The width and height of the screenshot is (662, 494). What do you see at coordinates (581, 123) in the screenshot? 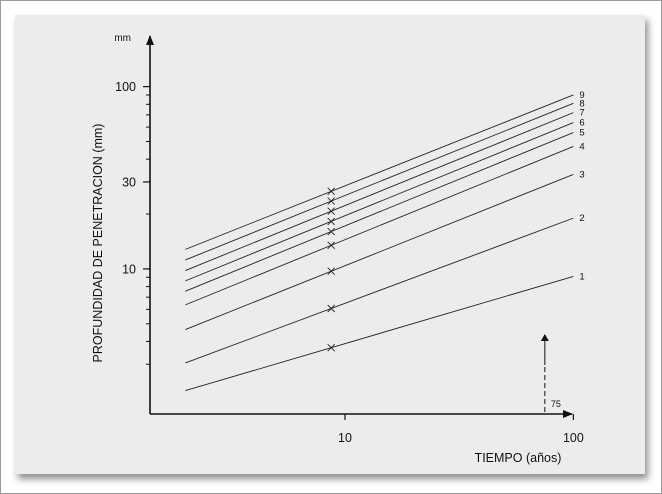
I see `series-label-6: 6` at bounding box center [581, 123].